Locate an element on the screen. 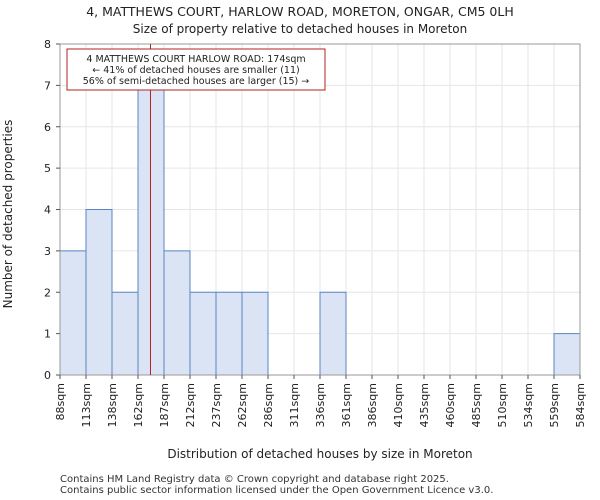 Image resolution: width=600 pixels, height=500 pixels. x-tick-label: 584sqm is located at coordinates (580, 405).